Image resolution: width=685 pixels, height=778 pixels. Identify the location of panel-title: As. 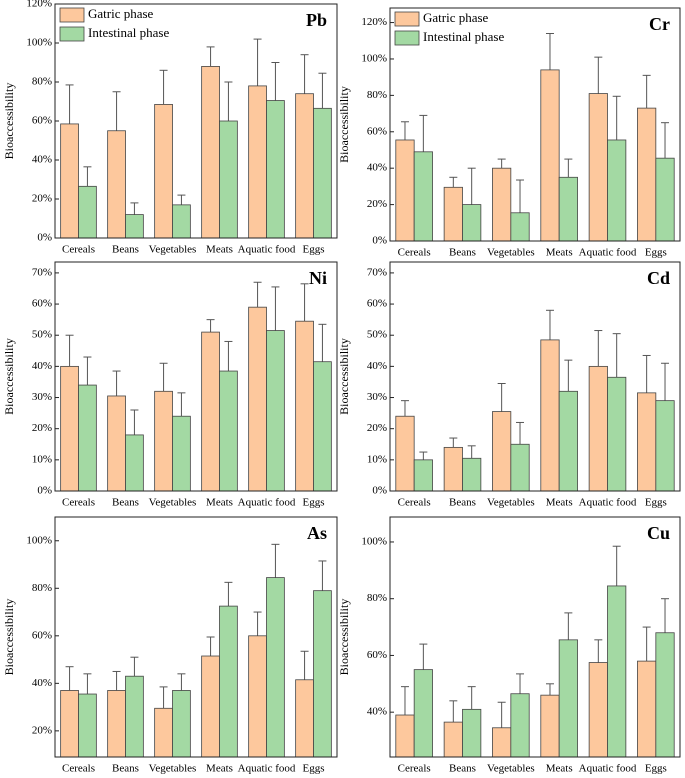
(317, 533).